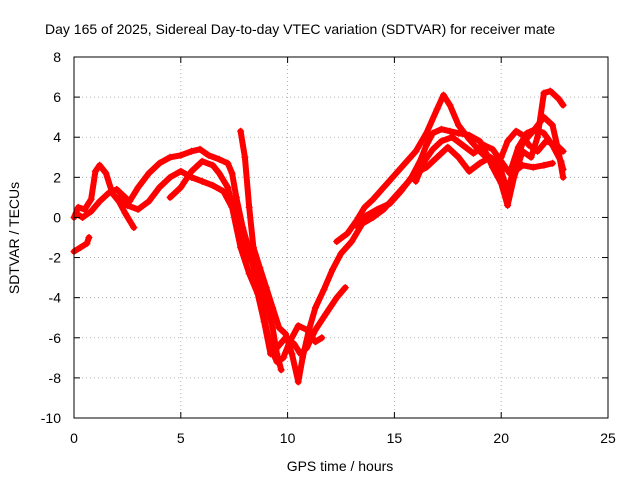 This screenshot has height=480, width=640. What do you see at coordinates (340, 466) in the screenshot?
I see `x-axis-label: GPS time / hours` at bounding box center [340, 466].